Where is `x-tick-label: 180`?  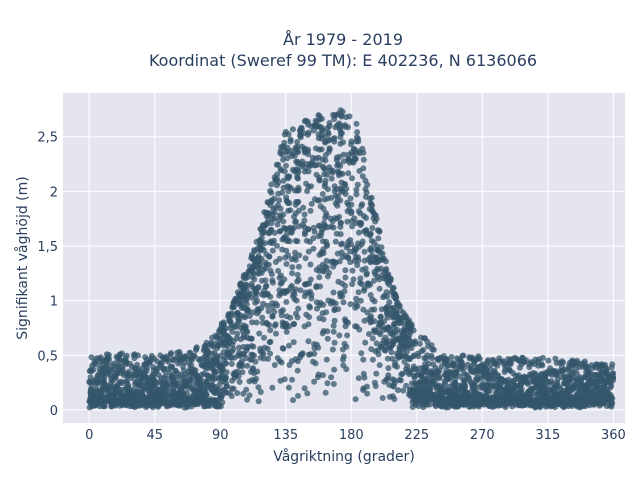 x-tick-label: 180 is located at coordinates (351, 435).